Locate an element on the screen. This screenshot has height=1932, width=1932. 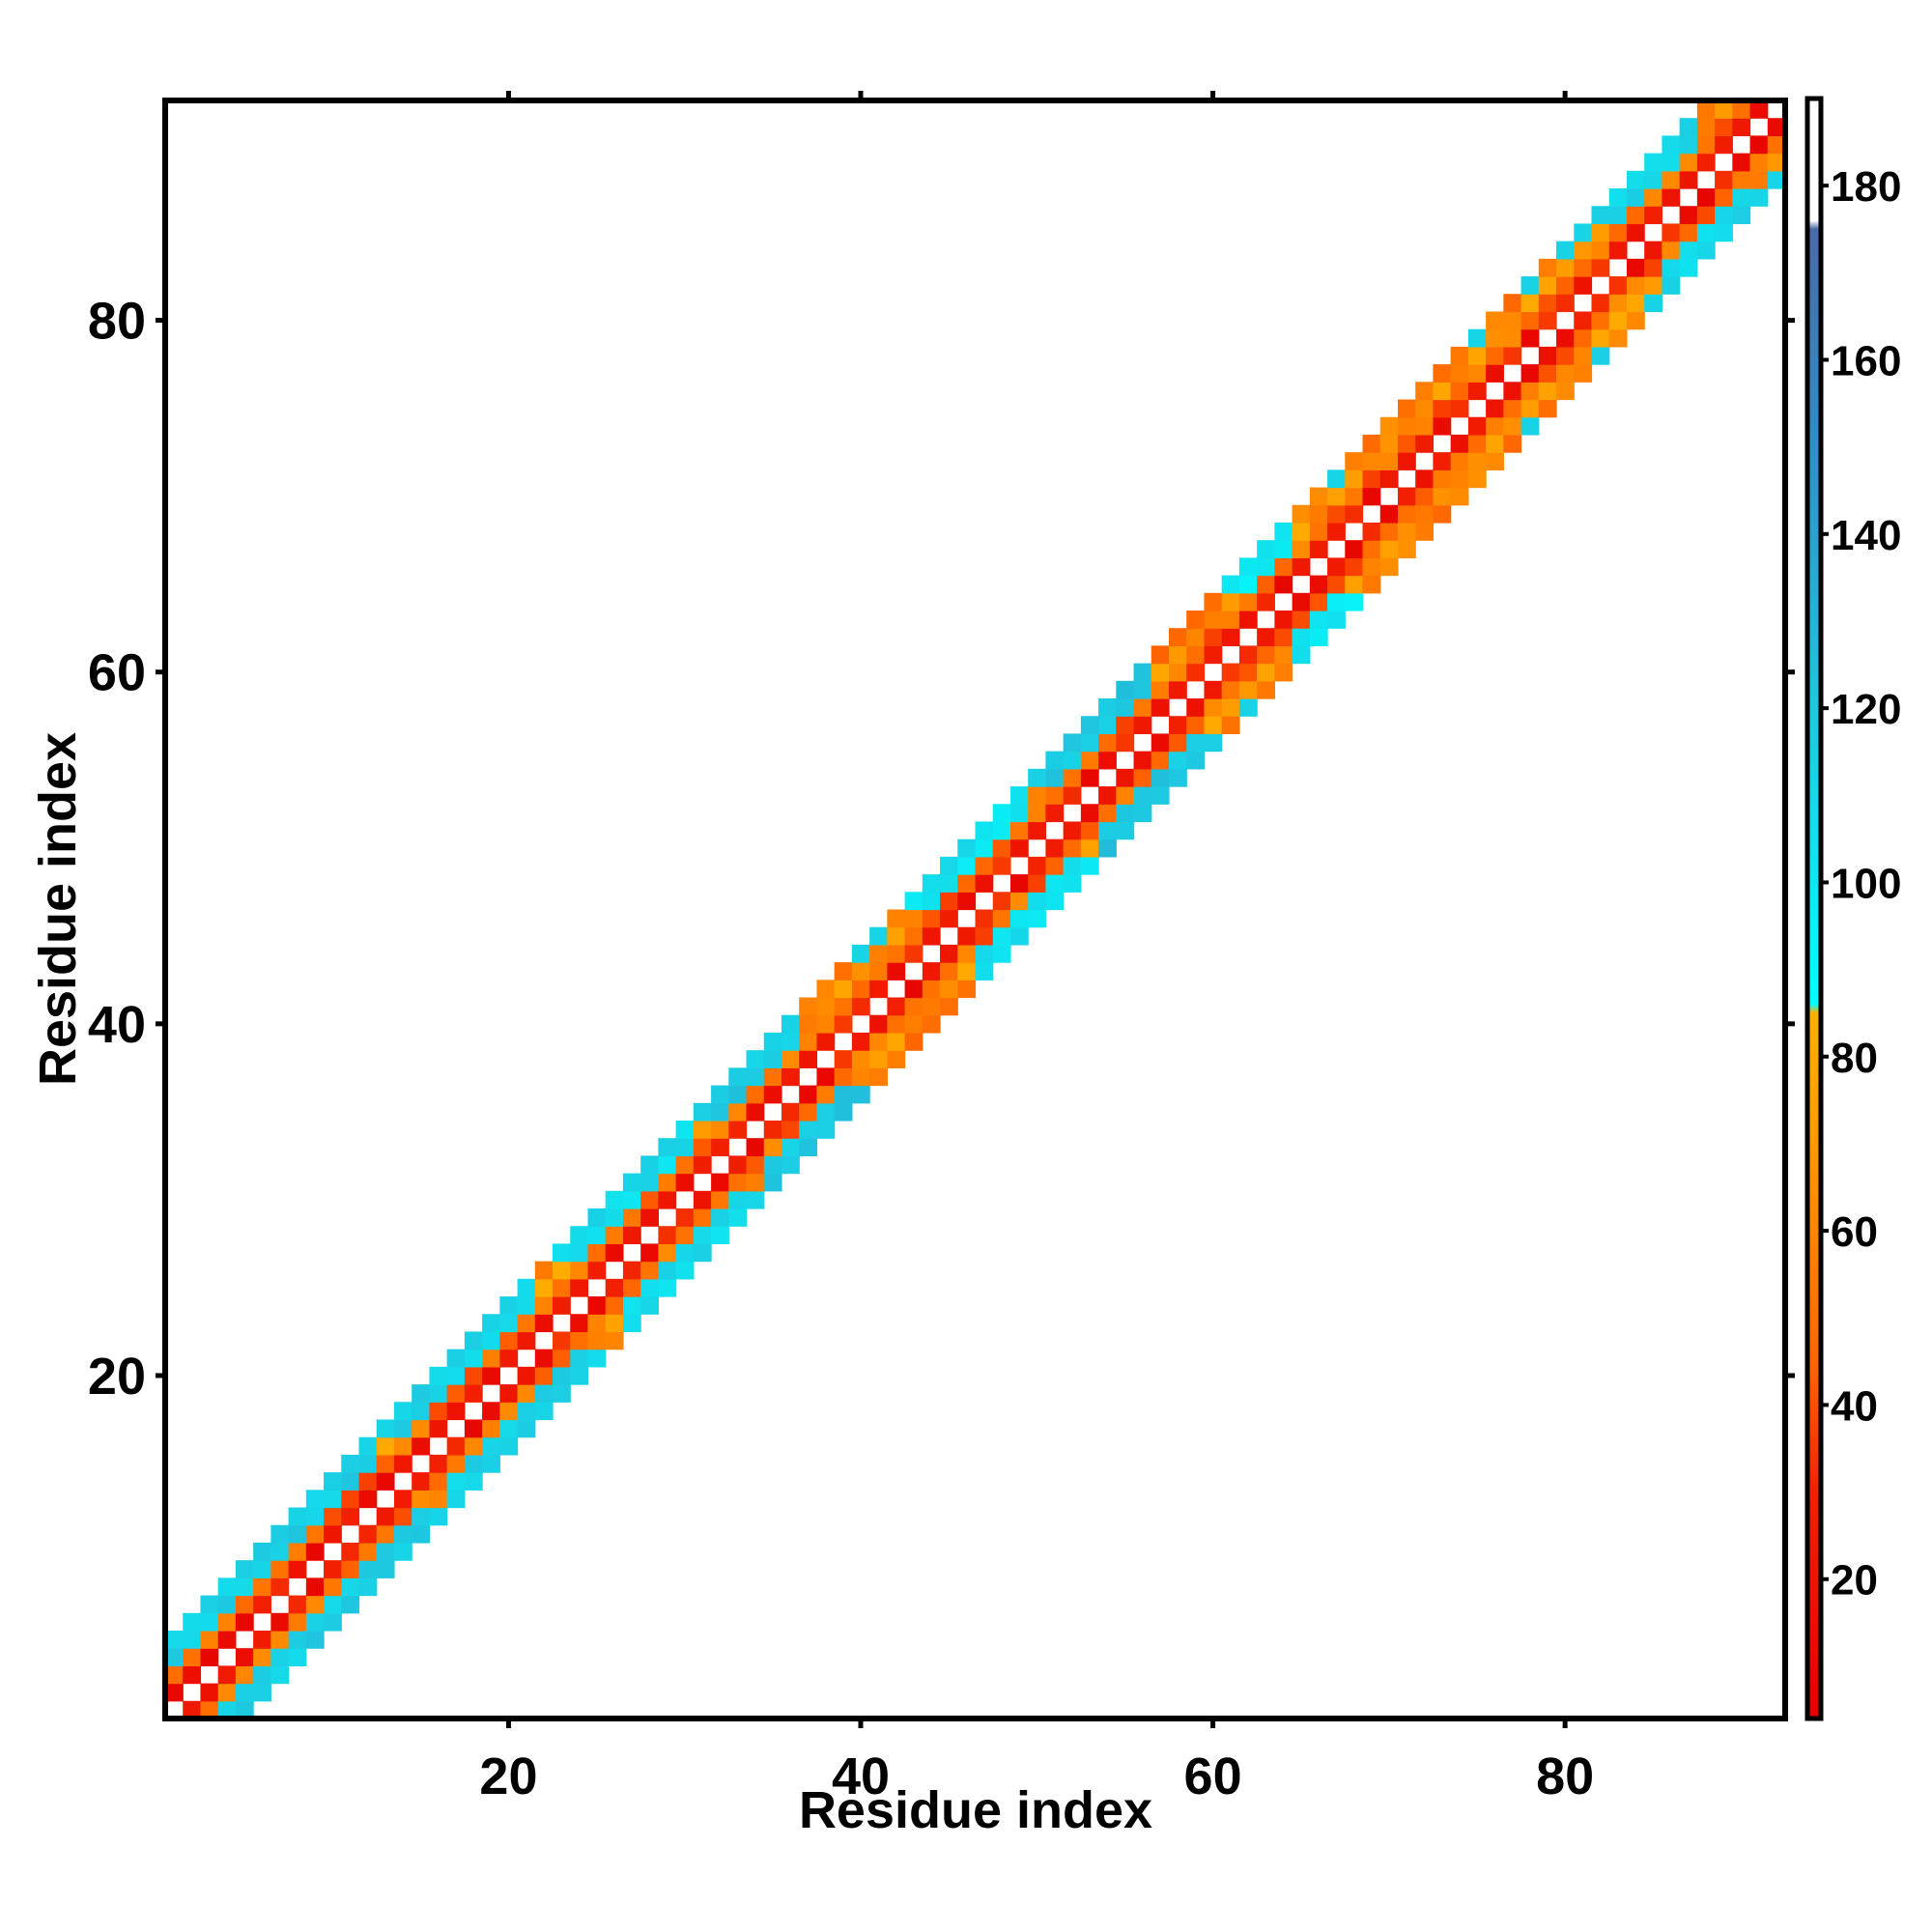
x-tick-label: 80 is located at coordinates (1565, 1776).